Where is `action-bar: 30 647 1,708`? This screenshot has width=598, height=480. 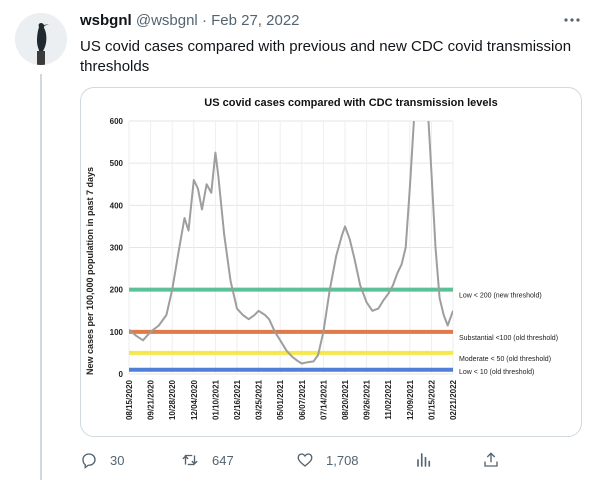 action-bar: 30 647 1,708 is located at coordinates (330, 460).